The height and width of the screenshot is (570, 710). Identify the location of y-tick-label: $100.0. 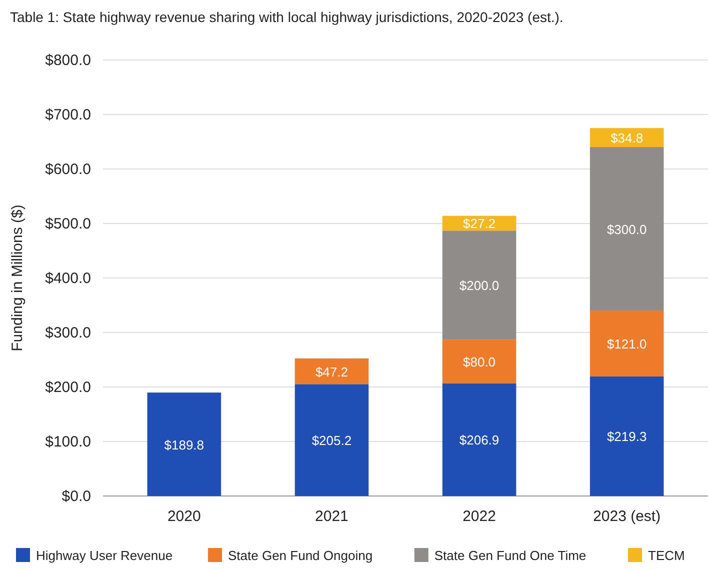
(68, 442).